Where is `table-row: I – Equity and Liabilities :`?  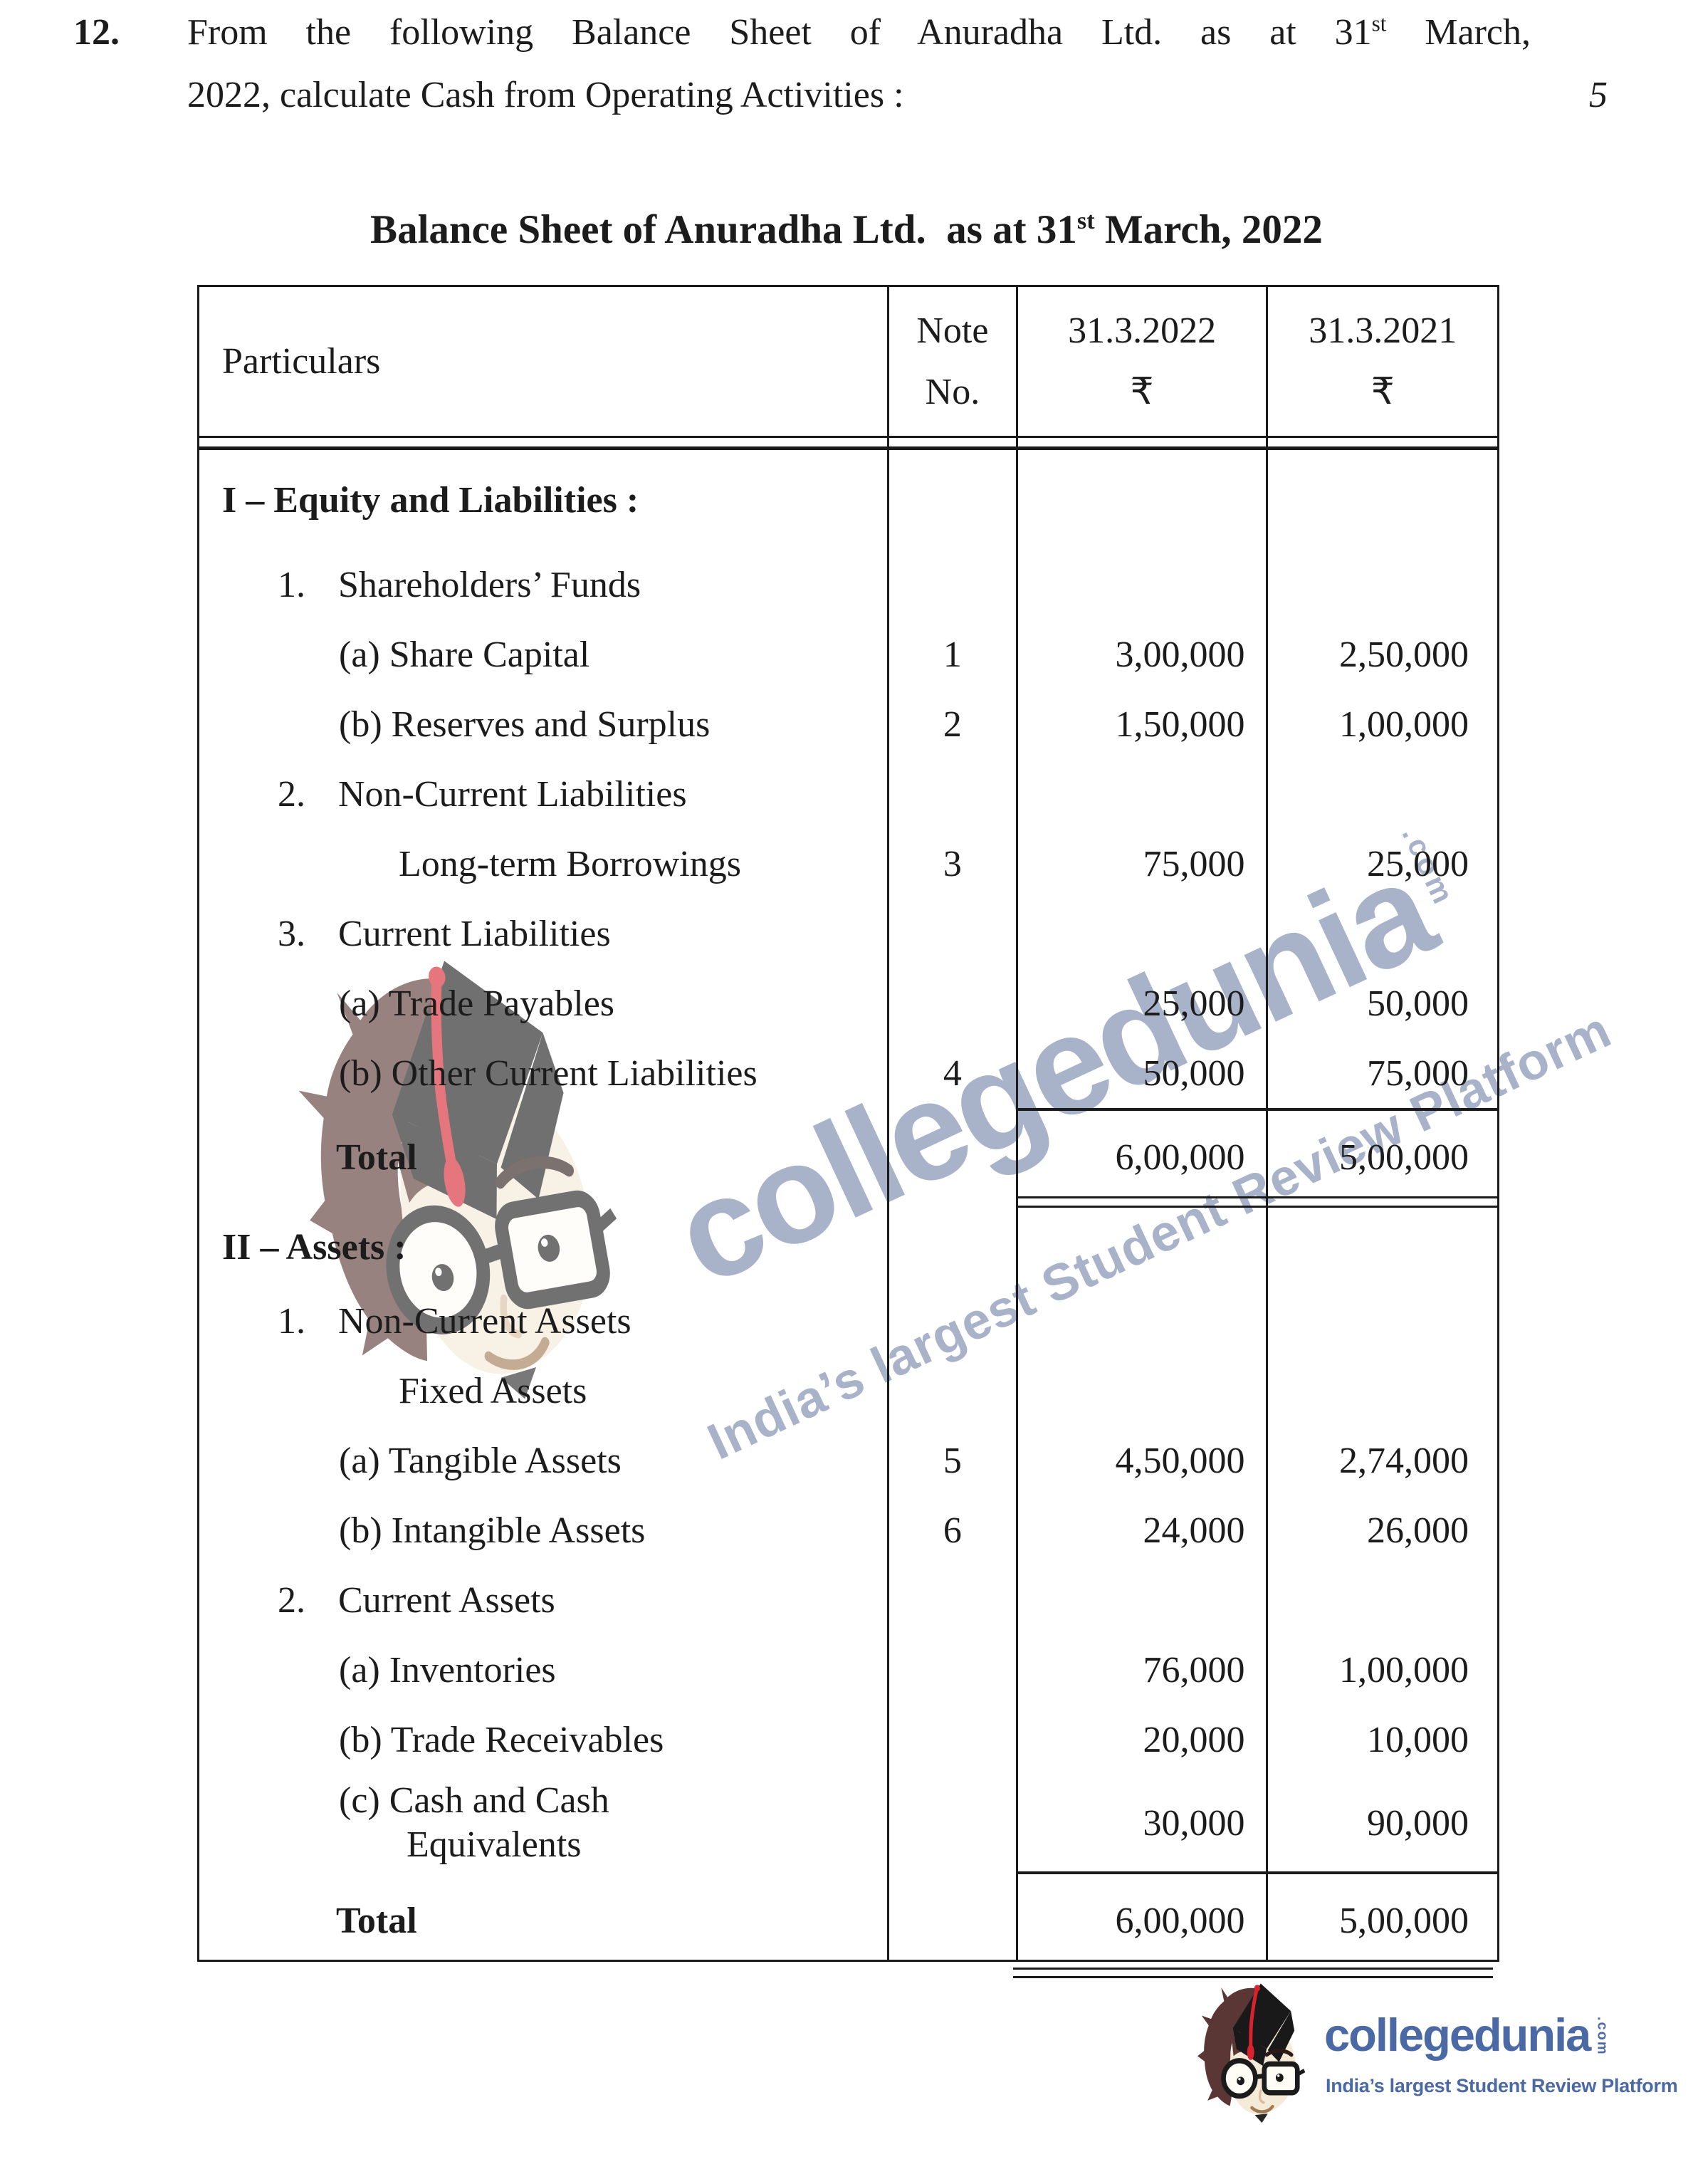 table-row: I – Equity and Liabilities : is located at coordinates (848, 500).